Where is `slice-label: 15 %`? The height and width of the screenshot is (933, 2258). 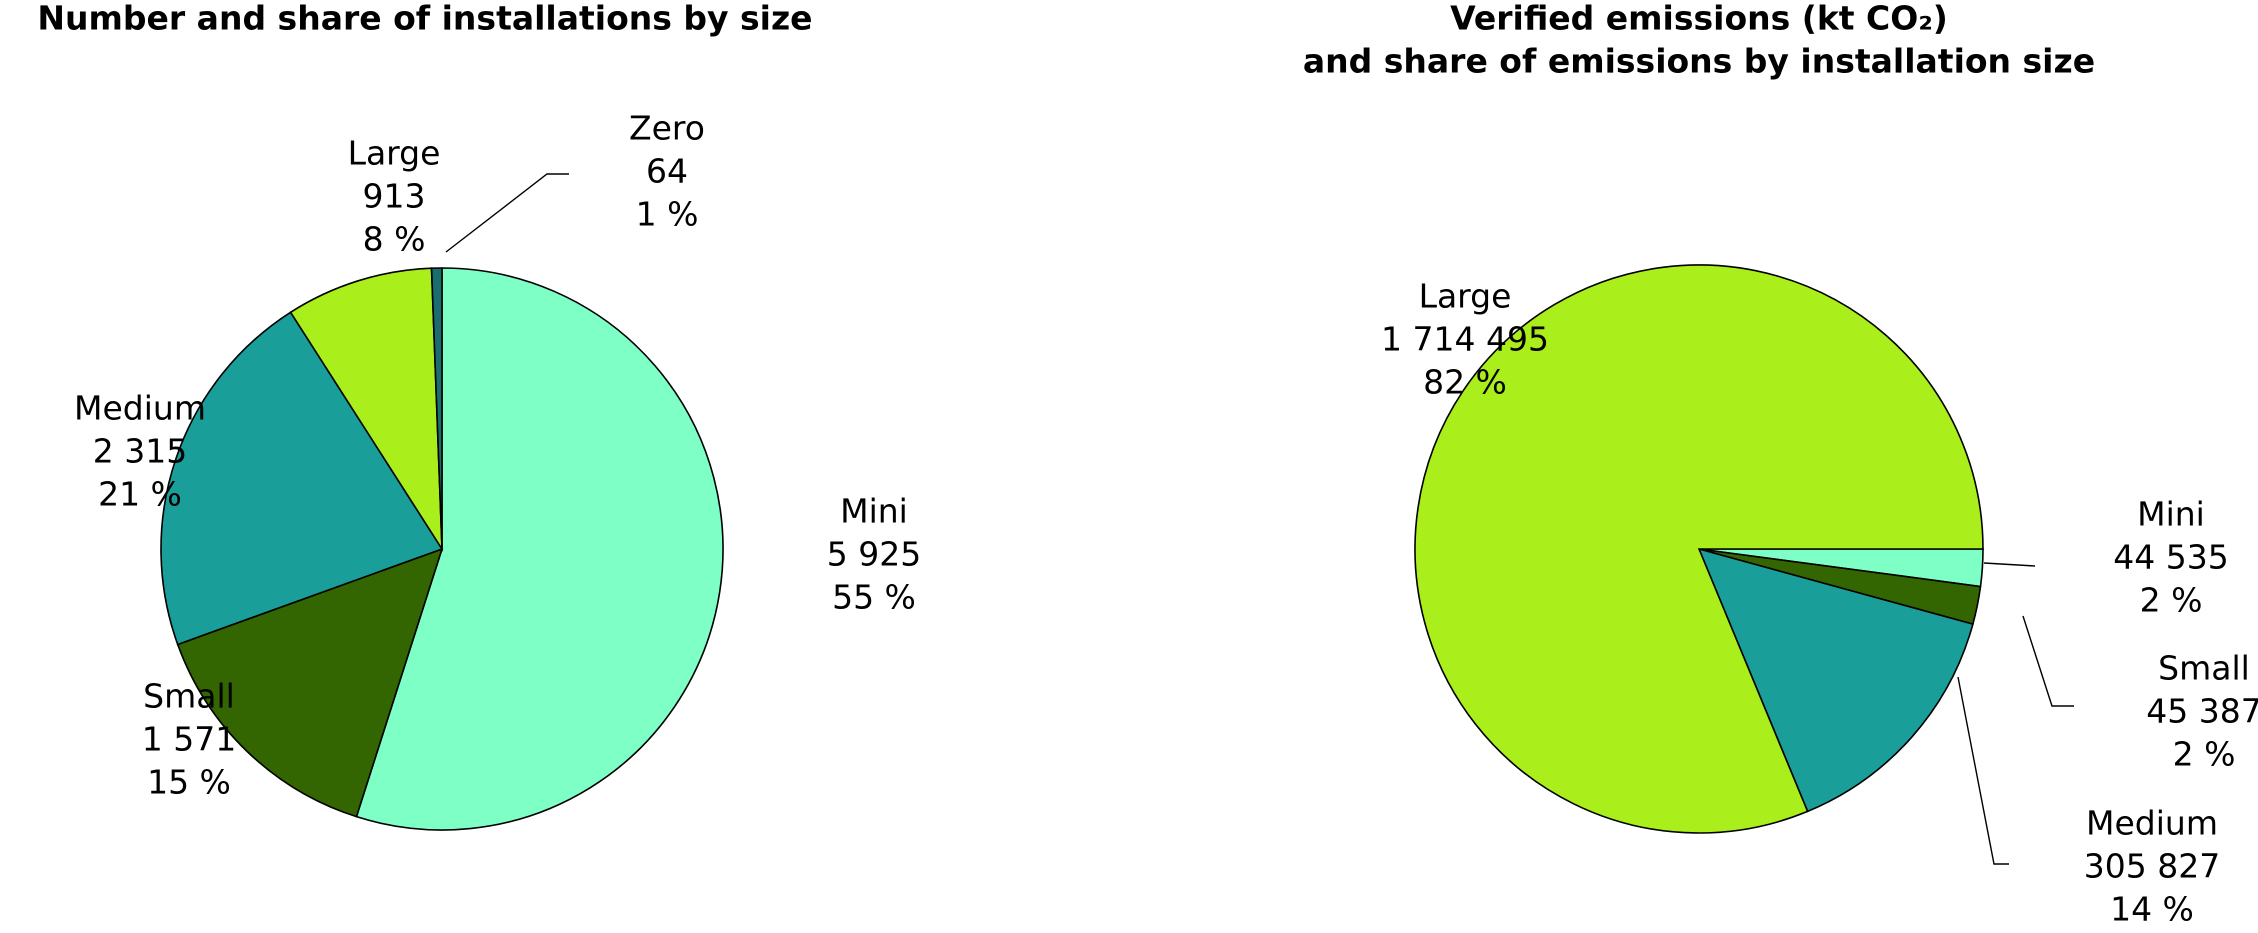
slice-label: 15 % is located at coordinates (189, 782).